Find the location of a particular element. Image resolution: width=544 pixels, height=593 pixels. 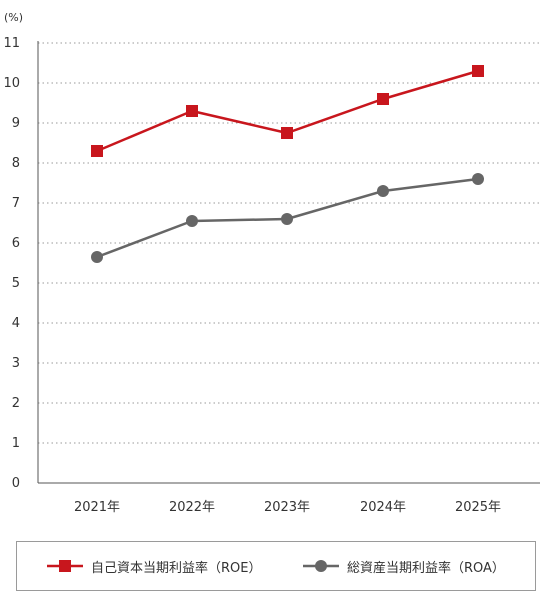

y-tick-label: 5 is located at coordinates (16, 283).